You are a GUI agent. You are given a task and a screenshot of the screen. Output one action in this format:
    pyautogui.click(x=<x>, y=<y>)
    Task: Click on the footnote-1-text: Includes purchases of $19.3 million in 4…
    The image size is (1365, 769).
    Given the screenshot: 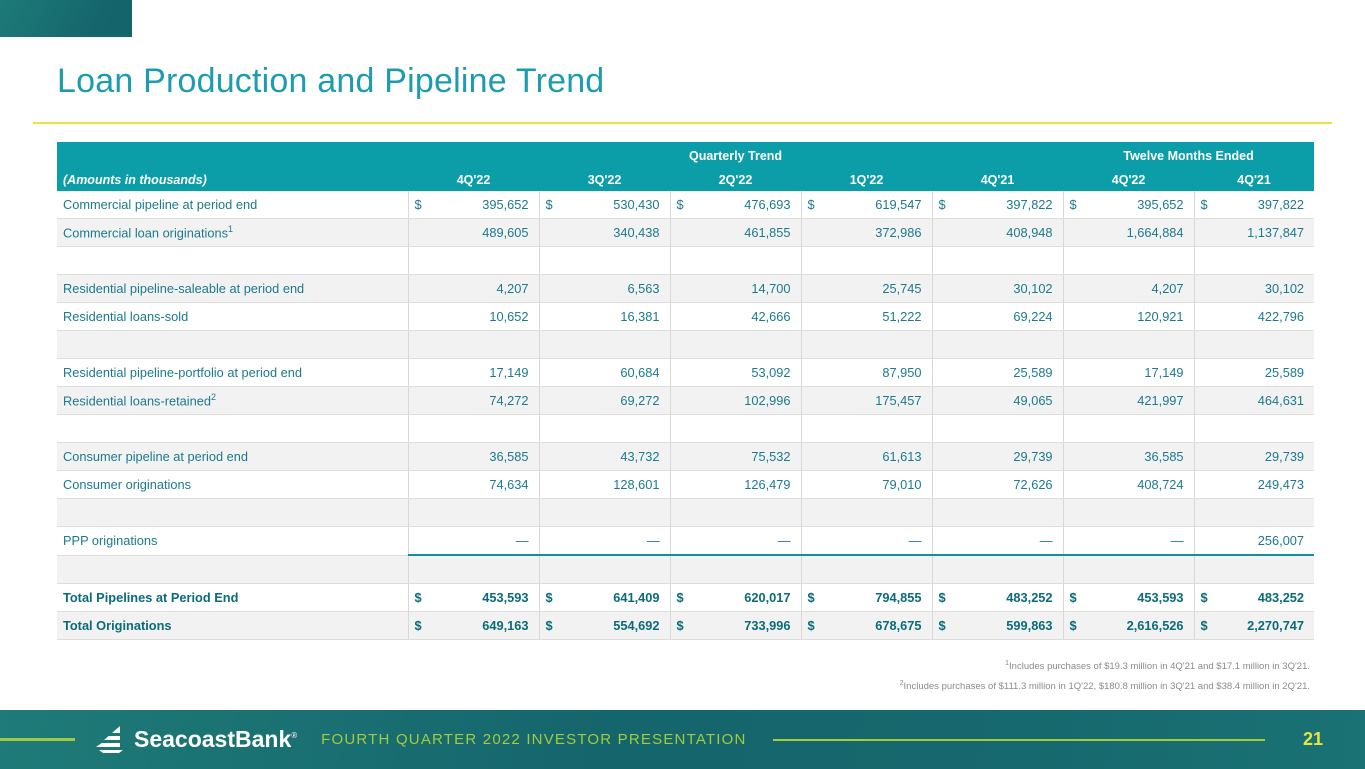 What is the action you would take?
    pyautogui.click(x=1159, y=667)
    